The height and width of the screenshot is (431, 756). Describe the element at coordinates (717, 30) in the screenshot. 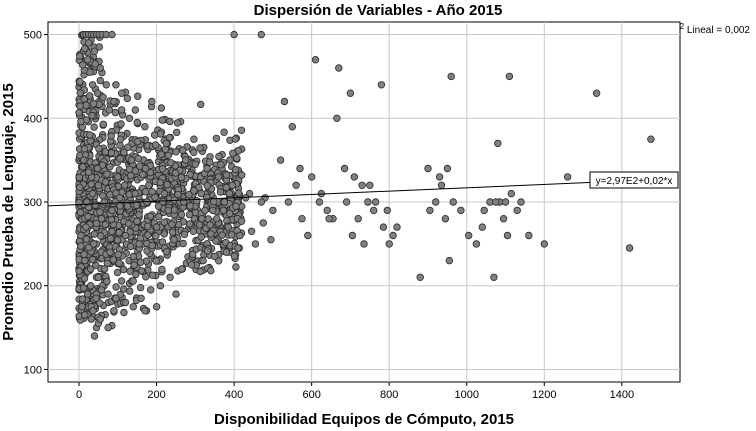

I see `r2-suffix: Lineal = 0,002` at that location.